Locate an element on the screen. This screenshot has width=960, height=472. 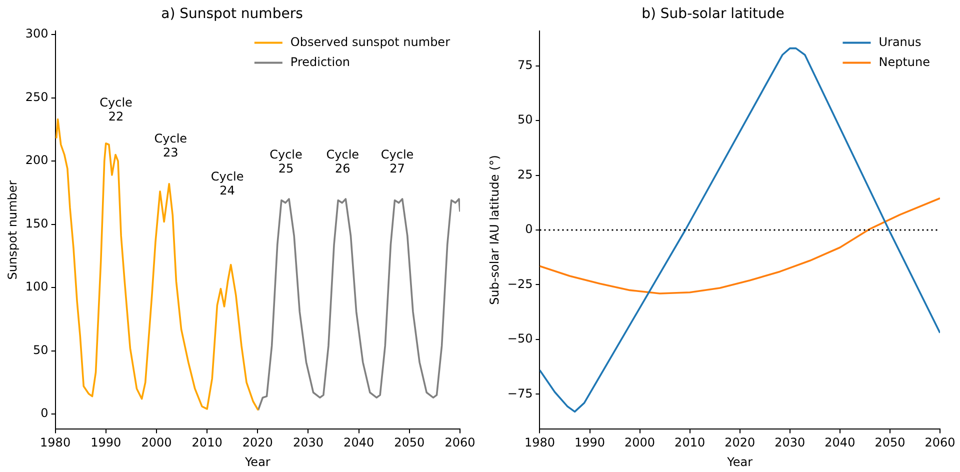
annotation: Cycle 26 is located at coordinates (343, 161).